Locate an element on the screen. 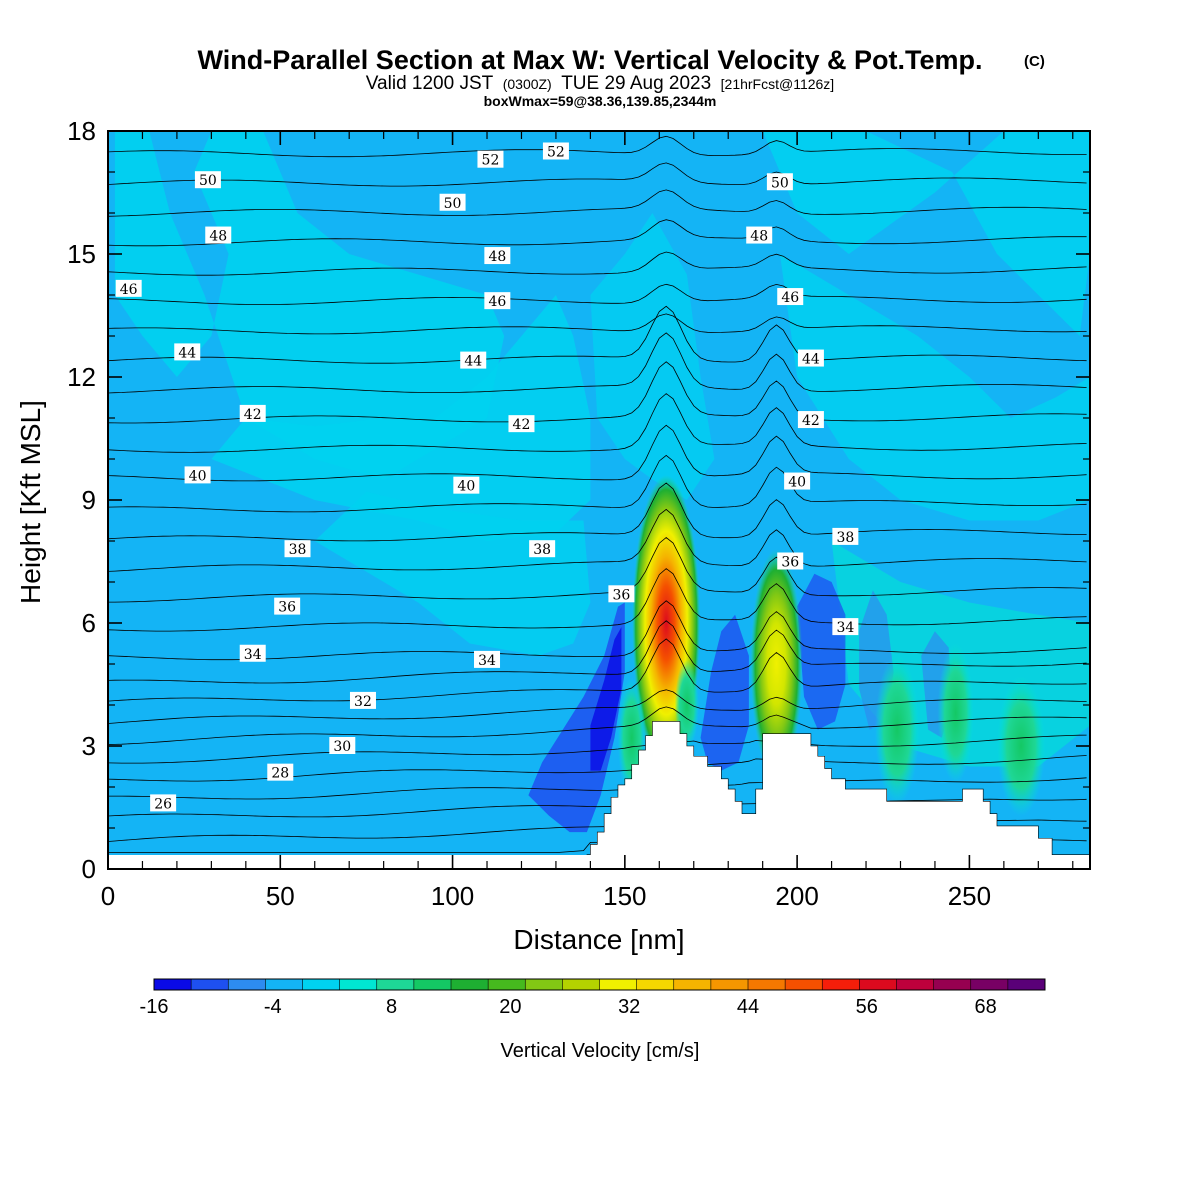 Image resolution: width=1200 pixels, height=1200 pixels. contour-label-text: 48 is located at coordinates (759, 237).